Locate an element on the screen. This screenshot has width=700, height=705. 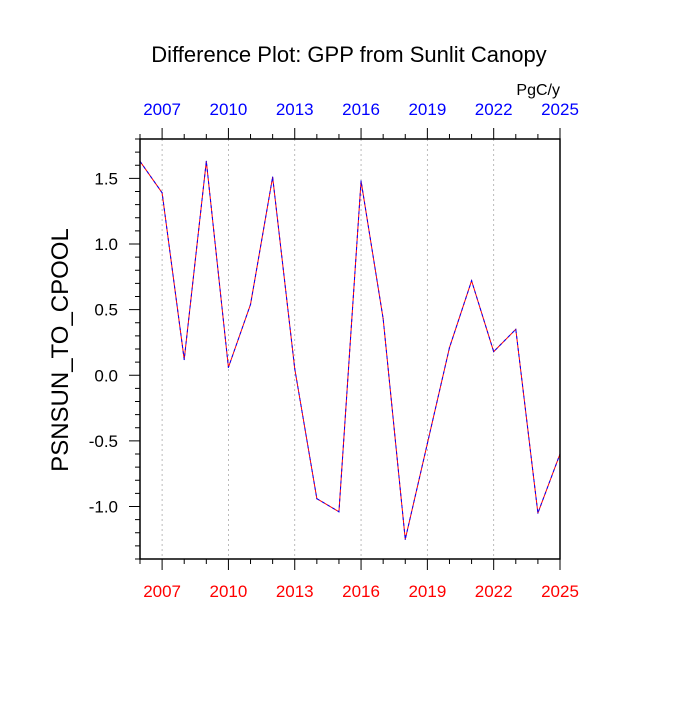
x-tick-label-top: 2025 is located at coordinates (560, 109).